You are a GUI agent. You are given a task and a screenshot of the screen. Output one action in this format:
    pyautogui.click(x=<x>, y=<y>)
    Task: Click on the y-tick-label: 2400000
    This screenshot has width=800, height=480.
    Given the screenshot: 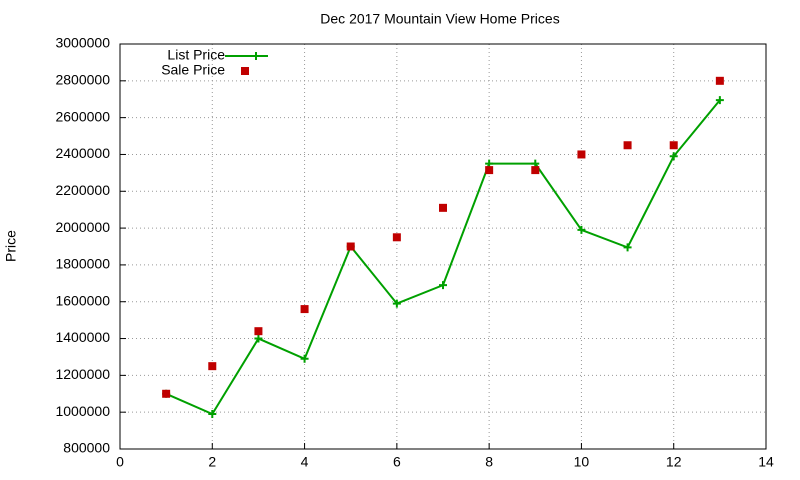 What is the action you would take?
    pyautogui.click(x=82, y=153)
    